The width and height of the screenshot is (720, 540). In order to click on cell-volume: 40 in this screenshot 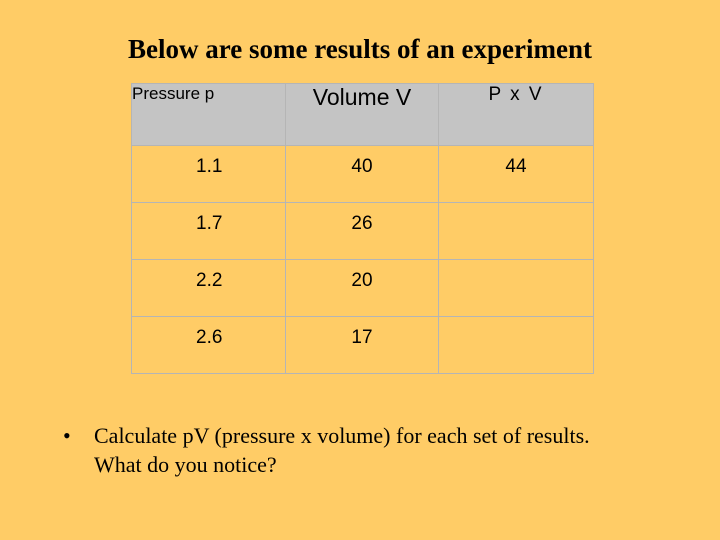, I will do `click(362, 174)`.